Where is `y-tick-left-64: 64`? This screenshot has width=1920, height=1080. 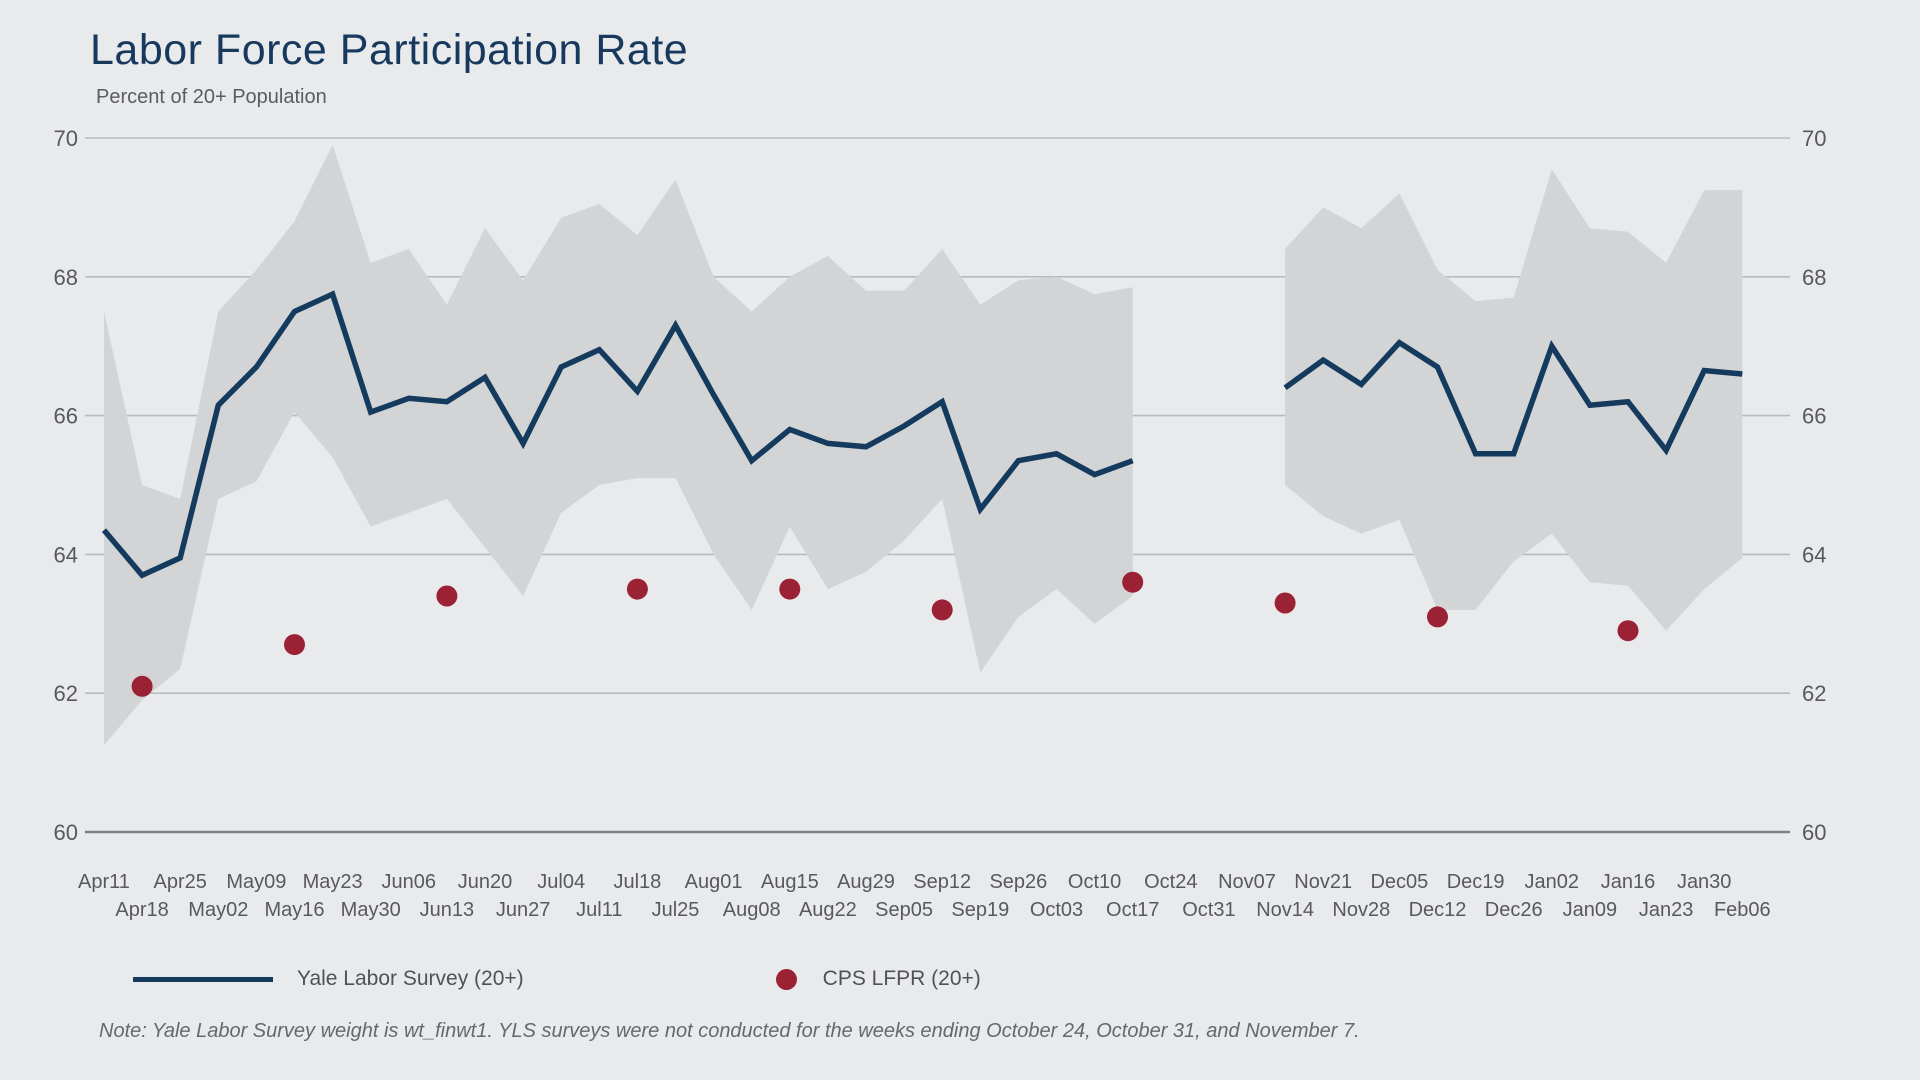 y-tick-left-64: 64 is located at coordinates (66, 554).